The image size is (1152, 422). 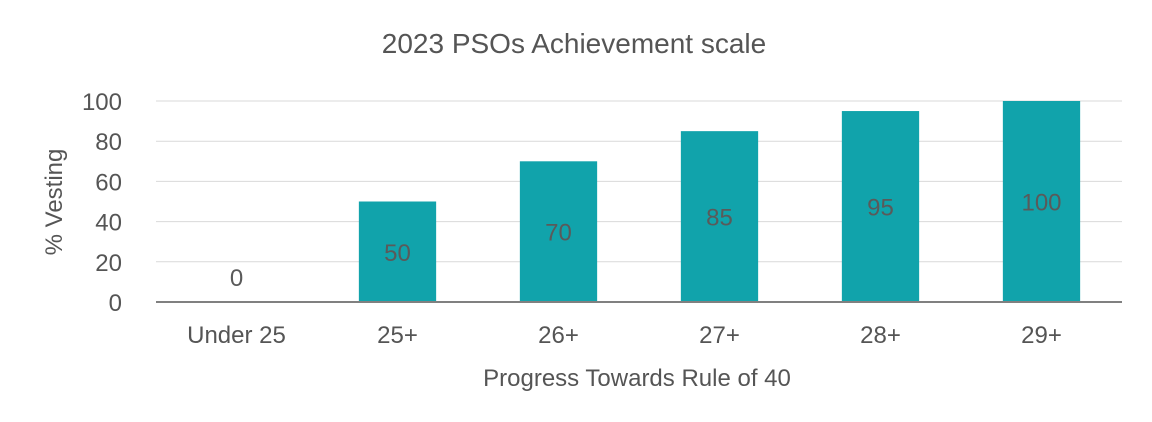 What do you see at coordinates (637, 378) in the screenshot?
I see `x-axis-title: Progress Towards Rule of 40` at bounding box center [637, 378].